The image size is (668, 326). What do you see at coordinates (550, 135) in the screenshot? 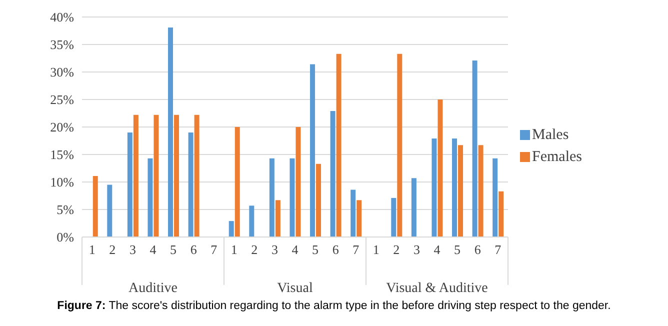
I see `legend-label: Males` at bounding box center [550, 135].